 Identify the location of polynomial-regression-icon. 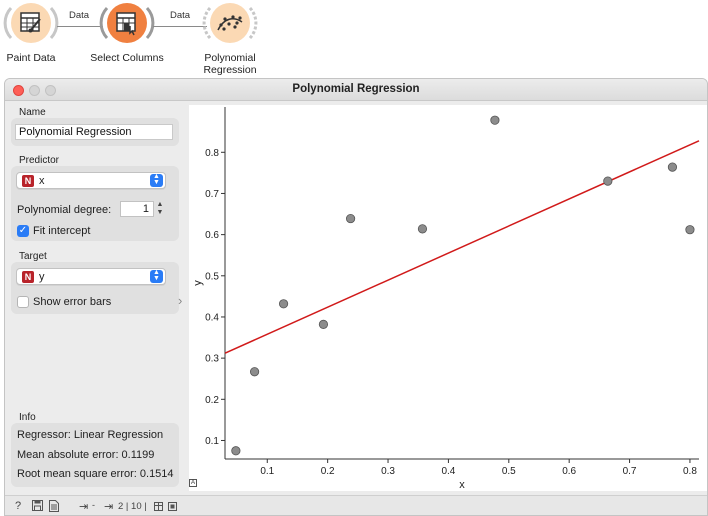
(230, 23).